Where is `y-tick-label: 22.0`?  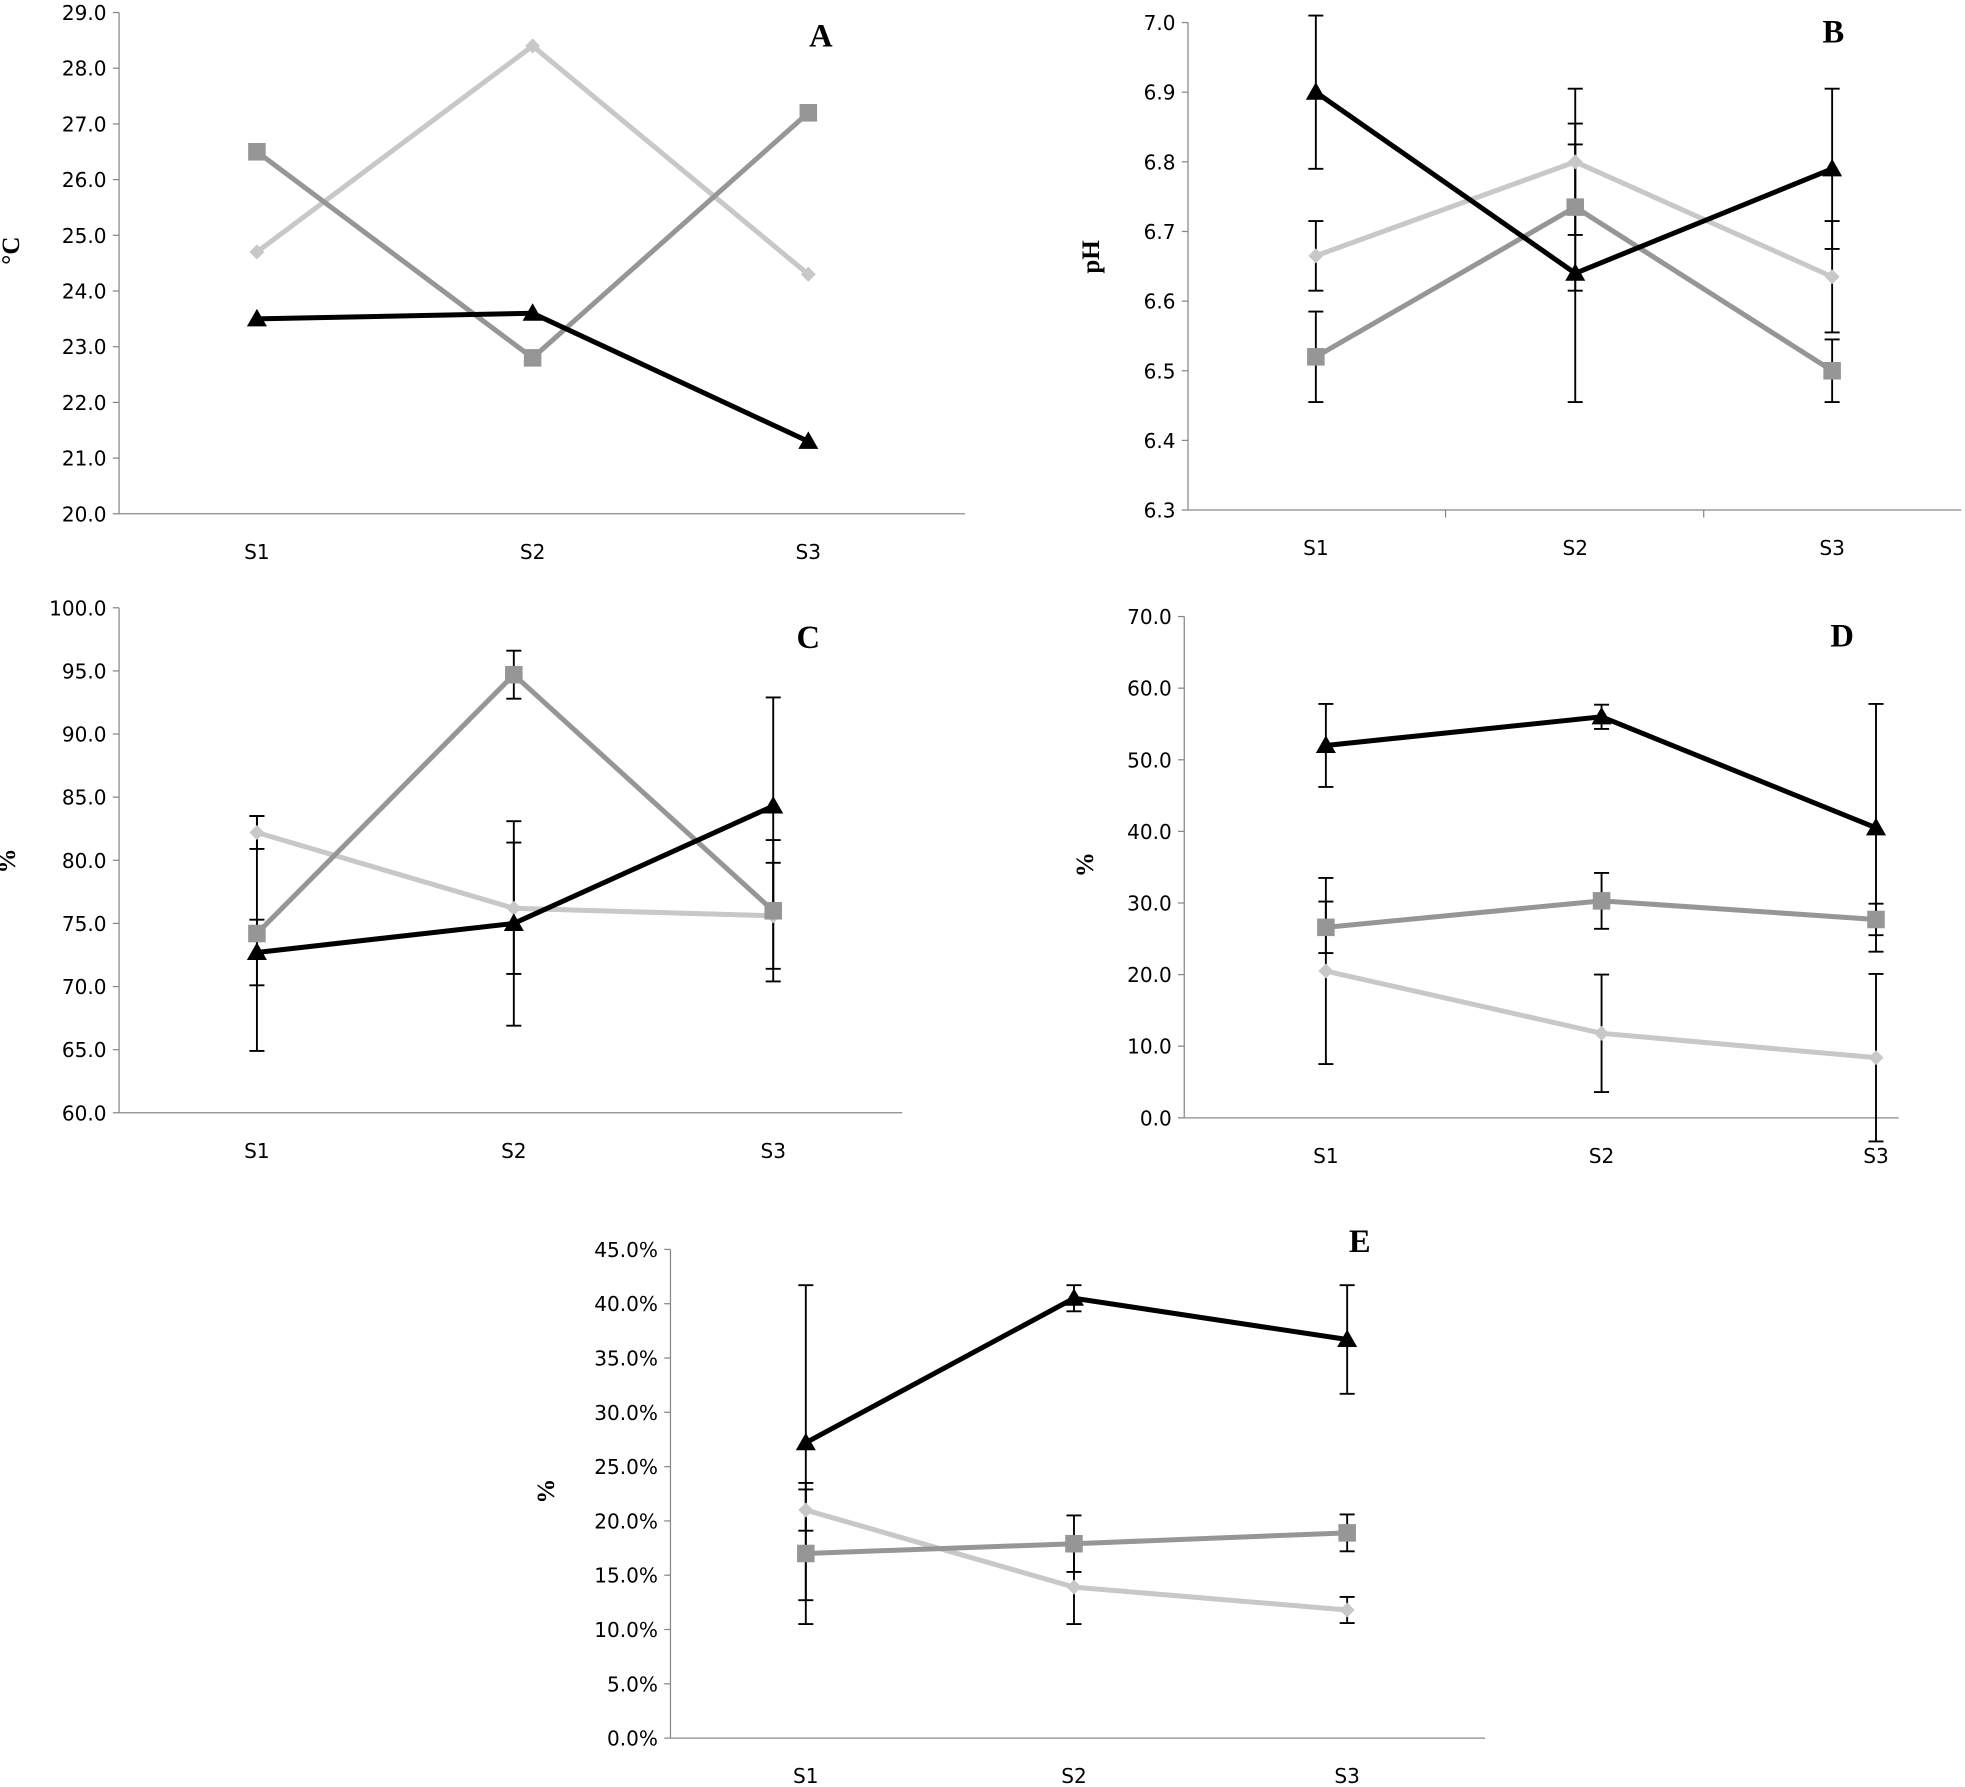
y-tick-label: 22.0 is located at coordinates (84, 403).